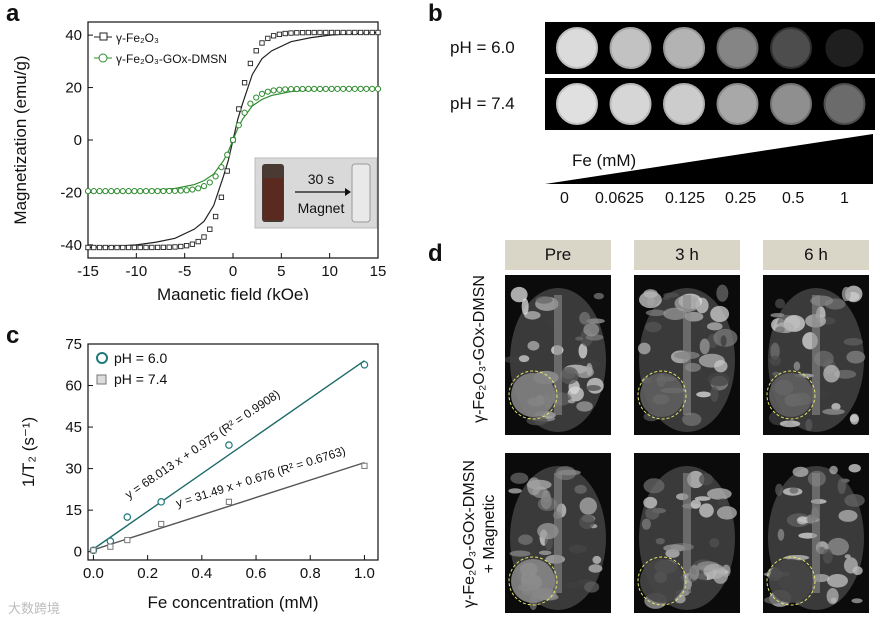  I want to click on mri-scan-row1-3h, so click(687, 355).